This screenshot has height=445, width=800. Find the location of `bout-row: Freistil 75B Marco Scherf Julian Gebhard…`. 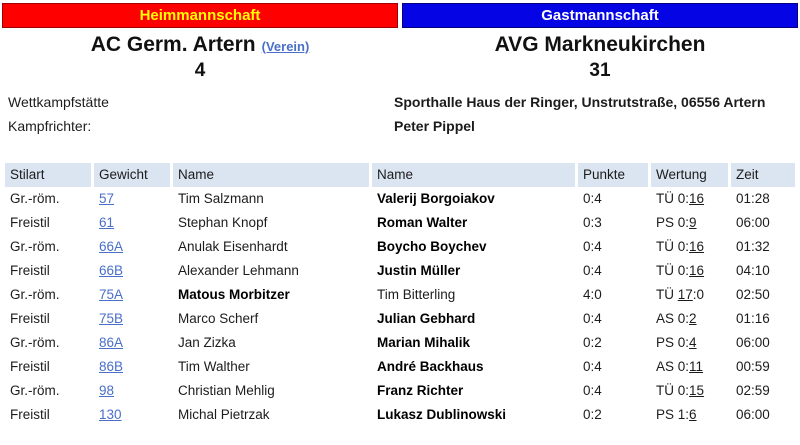

bout-row: Freistil 75B Marco Scherf Julian Gebhard… is located at coordinates (400, 319).